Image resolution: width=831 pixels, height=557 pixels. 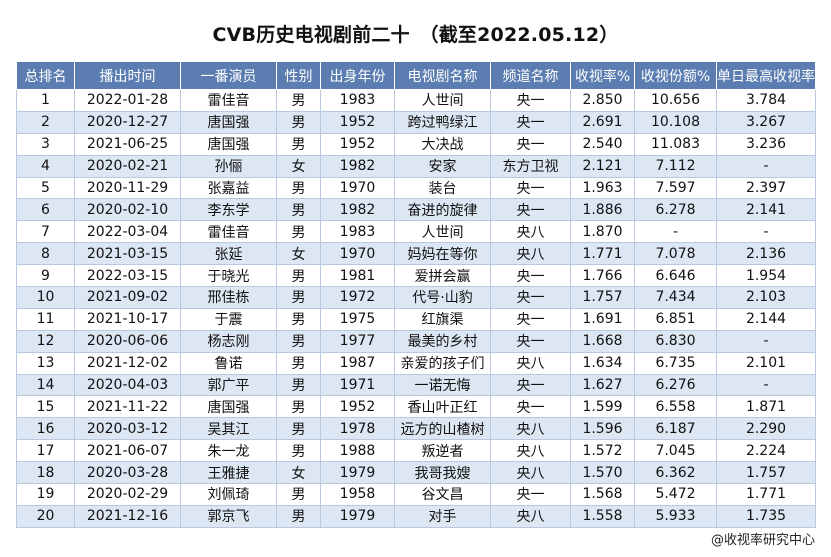 I want to click on share-cell: -, so click(x=675, y=232).